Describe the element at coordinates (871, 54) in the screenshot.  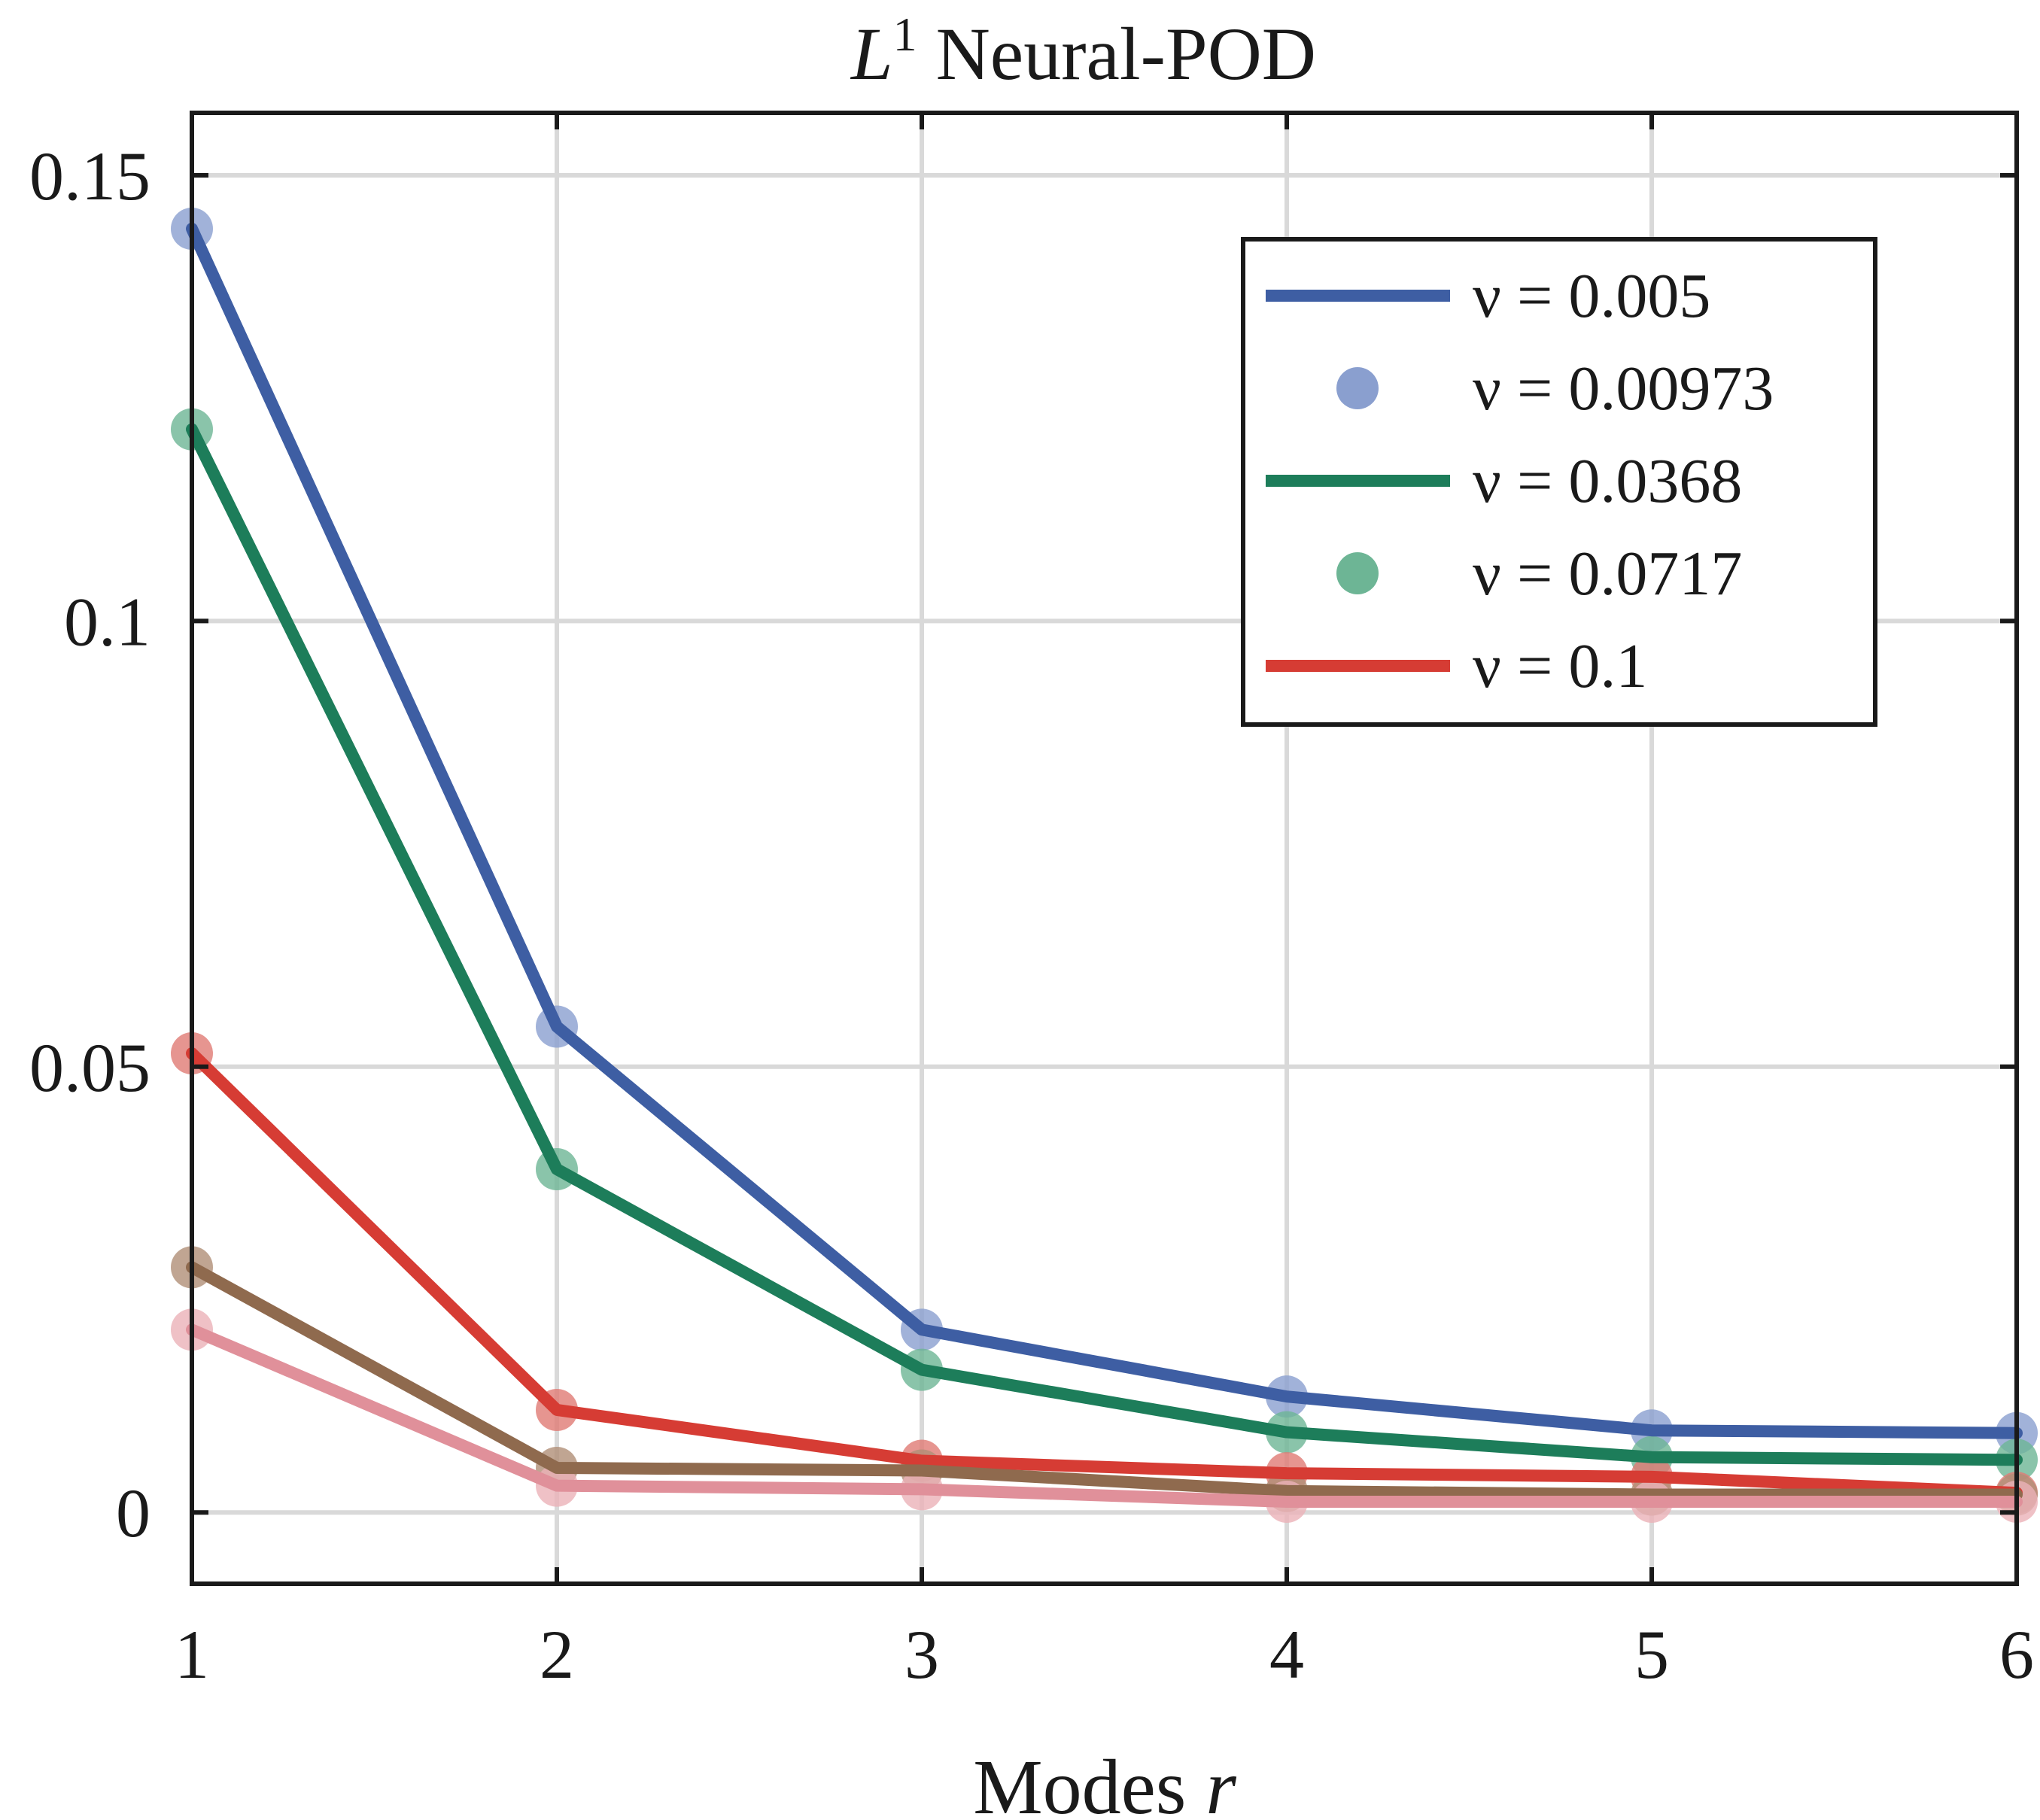
I see `title-main: L` at that location.